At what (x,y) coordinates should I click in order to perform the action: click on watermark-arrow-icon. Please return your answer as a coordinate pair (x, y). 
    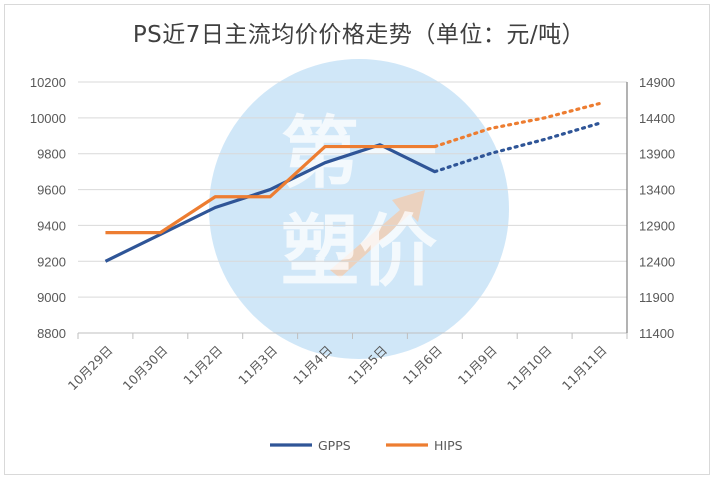
    Looking at the image, I should click on (377, 234).